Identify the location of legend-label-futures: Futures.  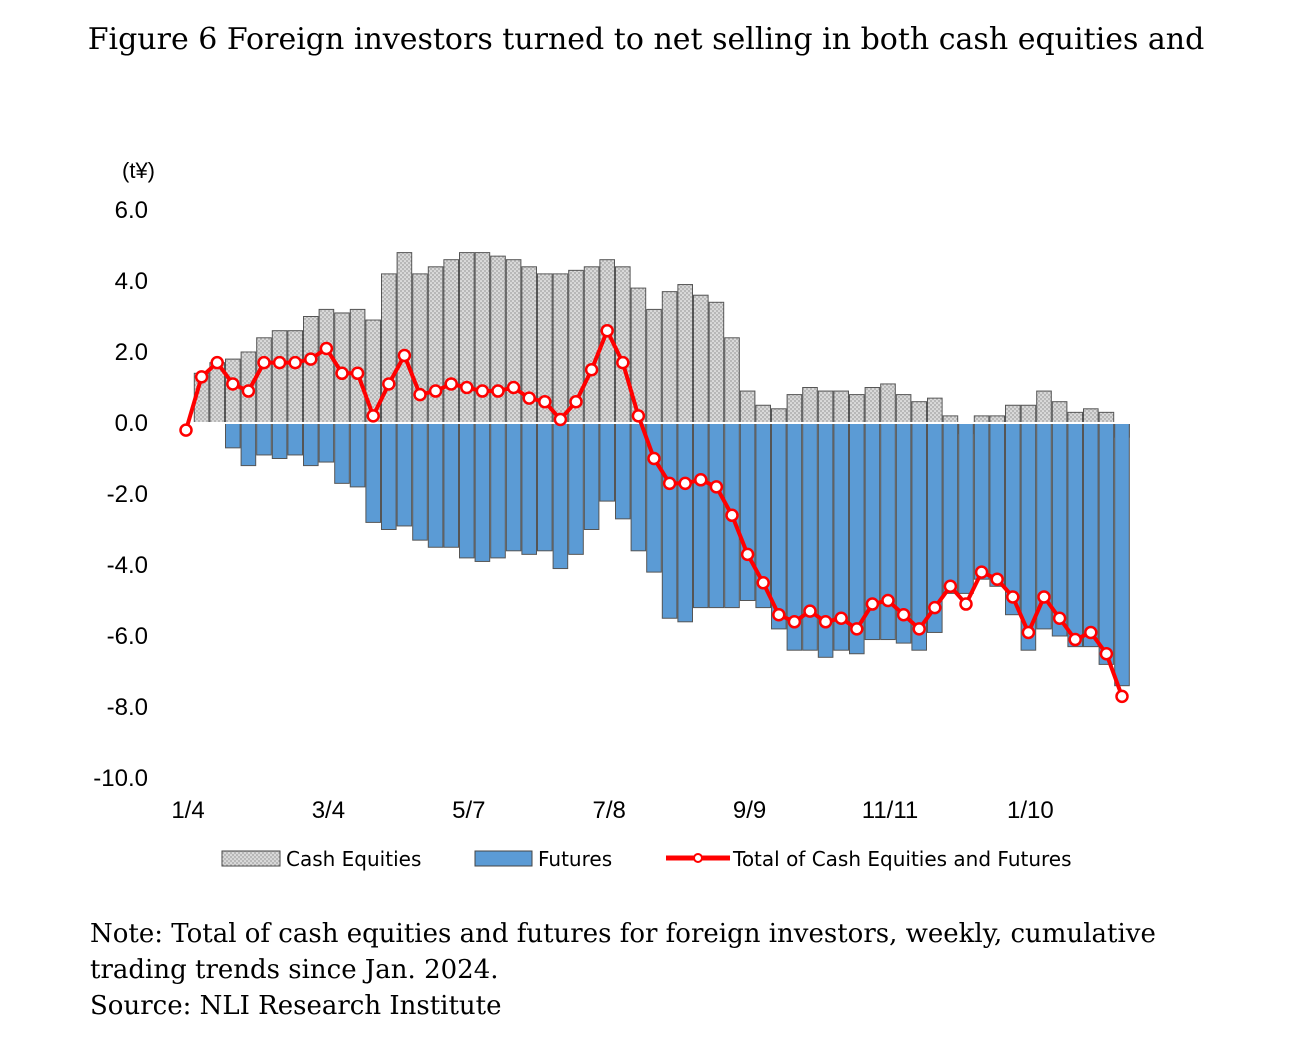
(575, 859).